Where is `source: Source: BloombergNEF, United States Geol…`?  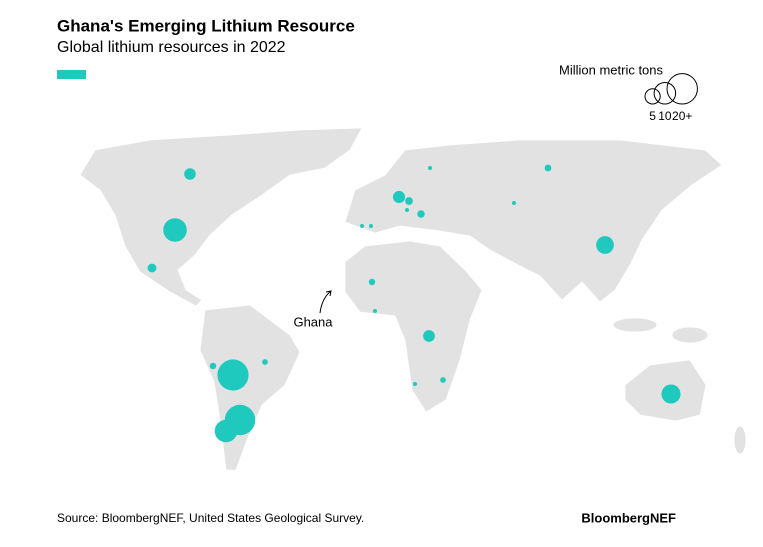 source: Source: BloombergNEF, United States Geol… is located at coordinates (210, 518).